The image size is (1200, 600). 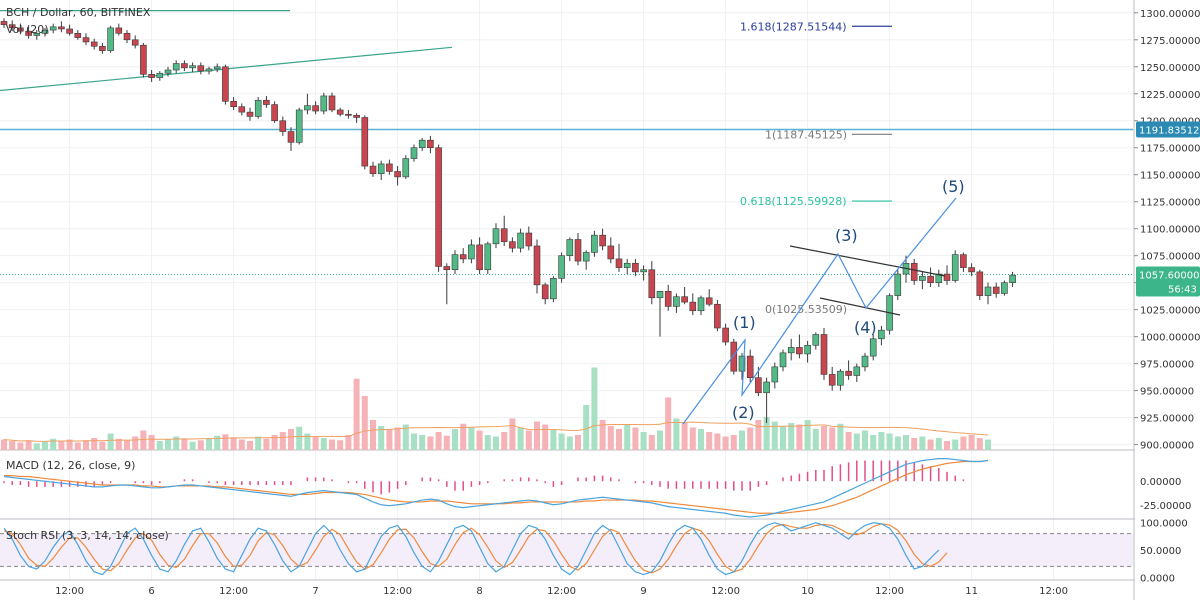 What do you see at coordinates (807, 591) in the screenshot?
I see `time-tick-label: 10` at bounding box center [807, 591].